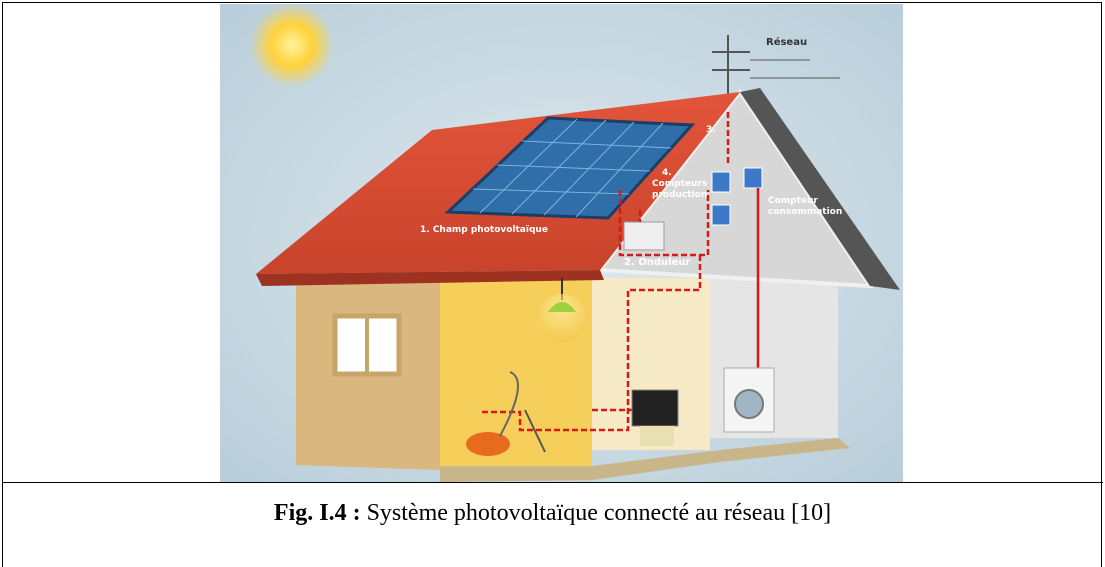 Image resolution: width=1105 pixels, height=567 pixels. What do you see at coordinates (430, 278) in the screenshot?
I see `roof-eave` at bounding box center [430, 278].